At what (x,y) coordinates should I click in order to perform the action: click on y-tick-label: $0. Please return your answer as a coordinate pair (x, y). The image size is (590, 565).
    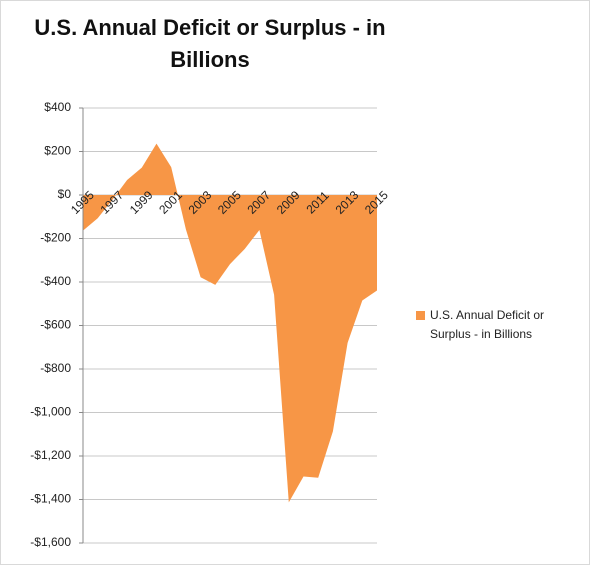
    Looking at the image, I should click on (65, 194).